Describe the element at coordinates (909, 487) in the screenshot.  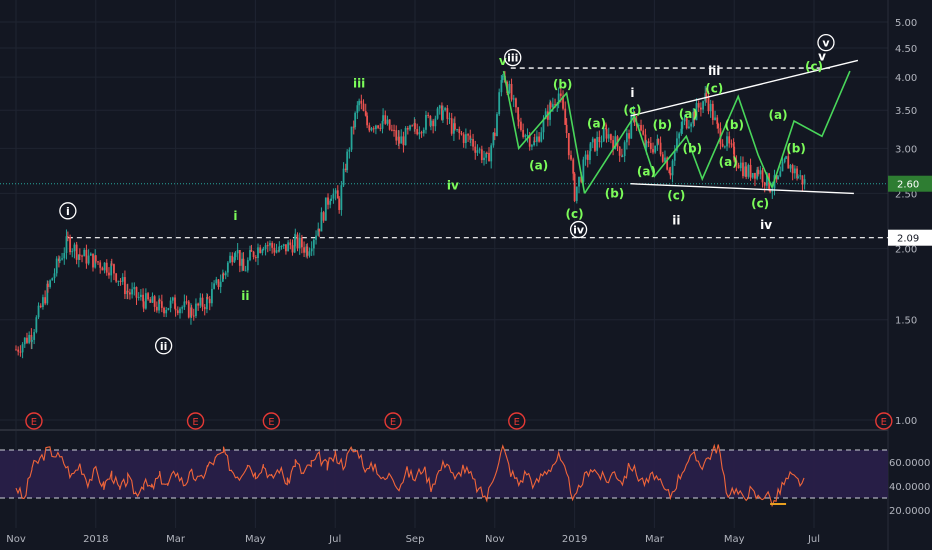
I see `rsi-tick-label: 40.0000` at that location.